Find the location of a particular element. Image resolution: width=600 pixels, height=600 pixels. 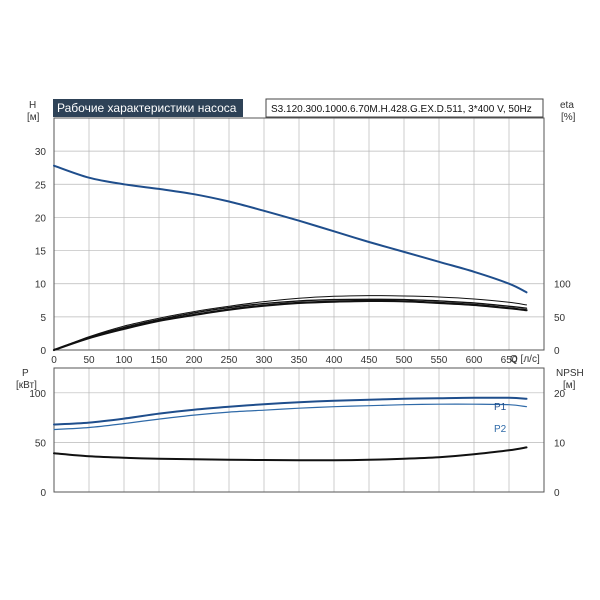

bottom-chart-series is located at coordinates (290, 429).